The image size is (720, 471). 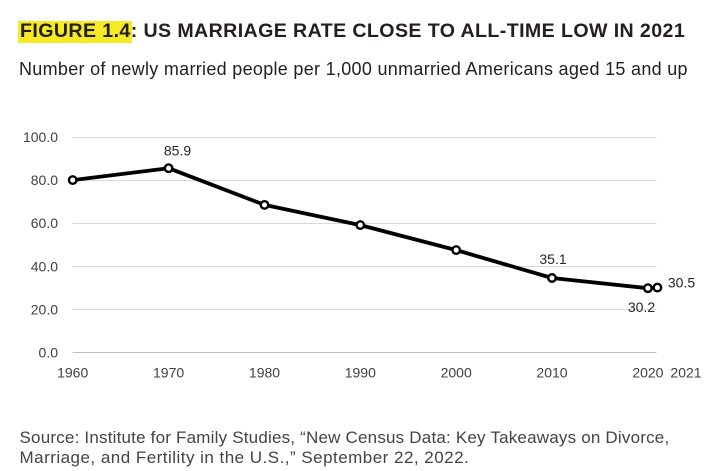 I want to click on svg-text: 1990, so click(x=360, y=373).